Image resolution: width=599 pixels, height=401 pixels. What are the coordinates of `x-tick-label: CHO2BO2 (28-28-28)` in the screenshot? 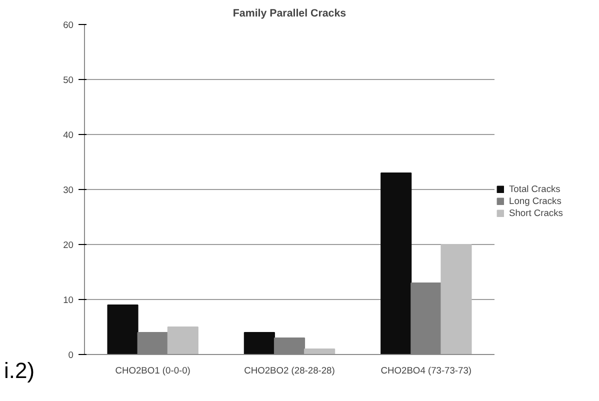 It's located at (289, 371).